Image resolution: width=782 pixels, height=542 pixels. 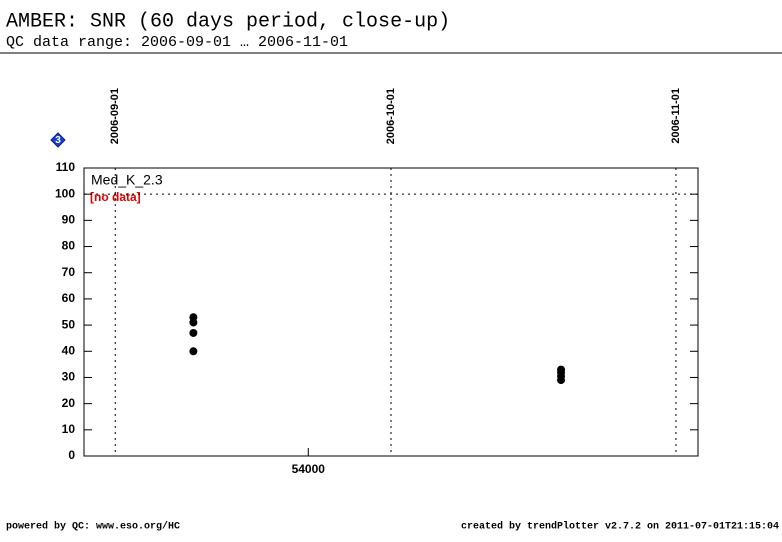 I want to click on y-tick-label: 40, so click(x=69, y=350).